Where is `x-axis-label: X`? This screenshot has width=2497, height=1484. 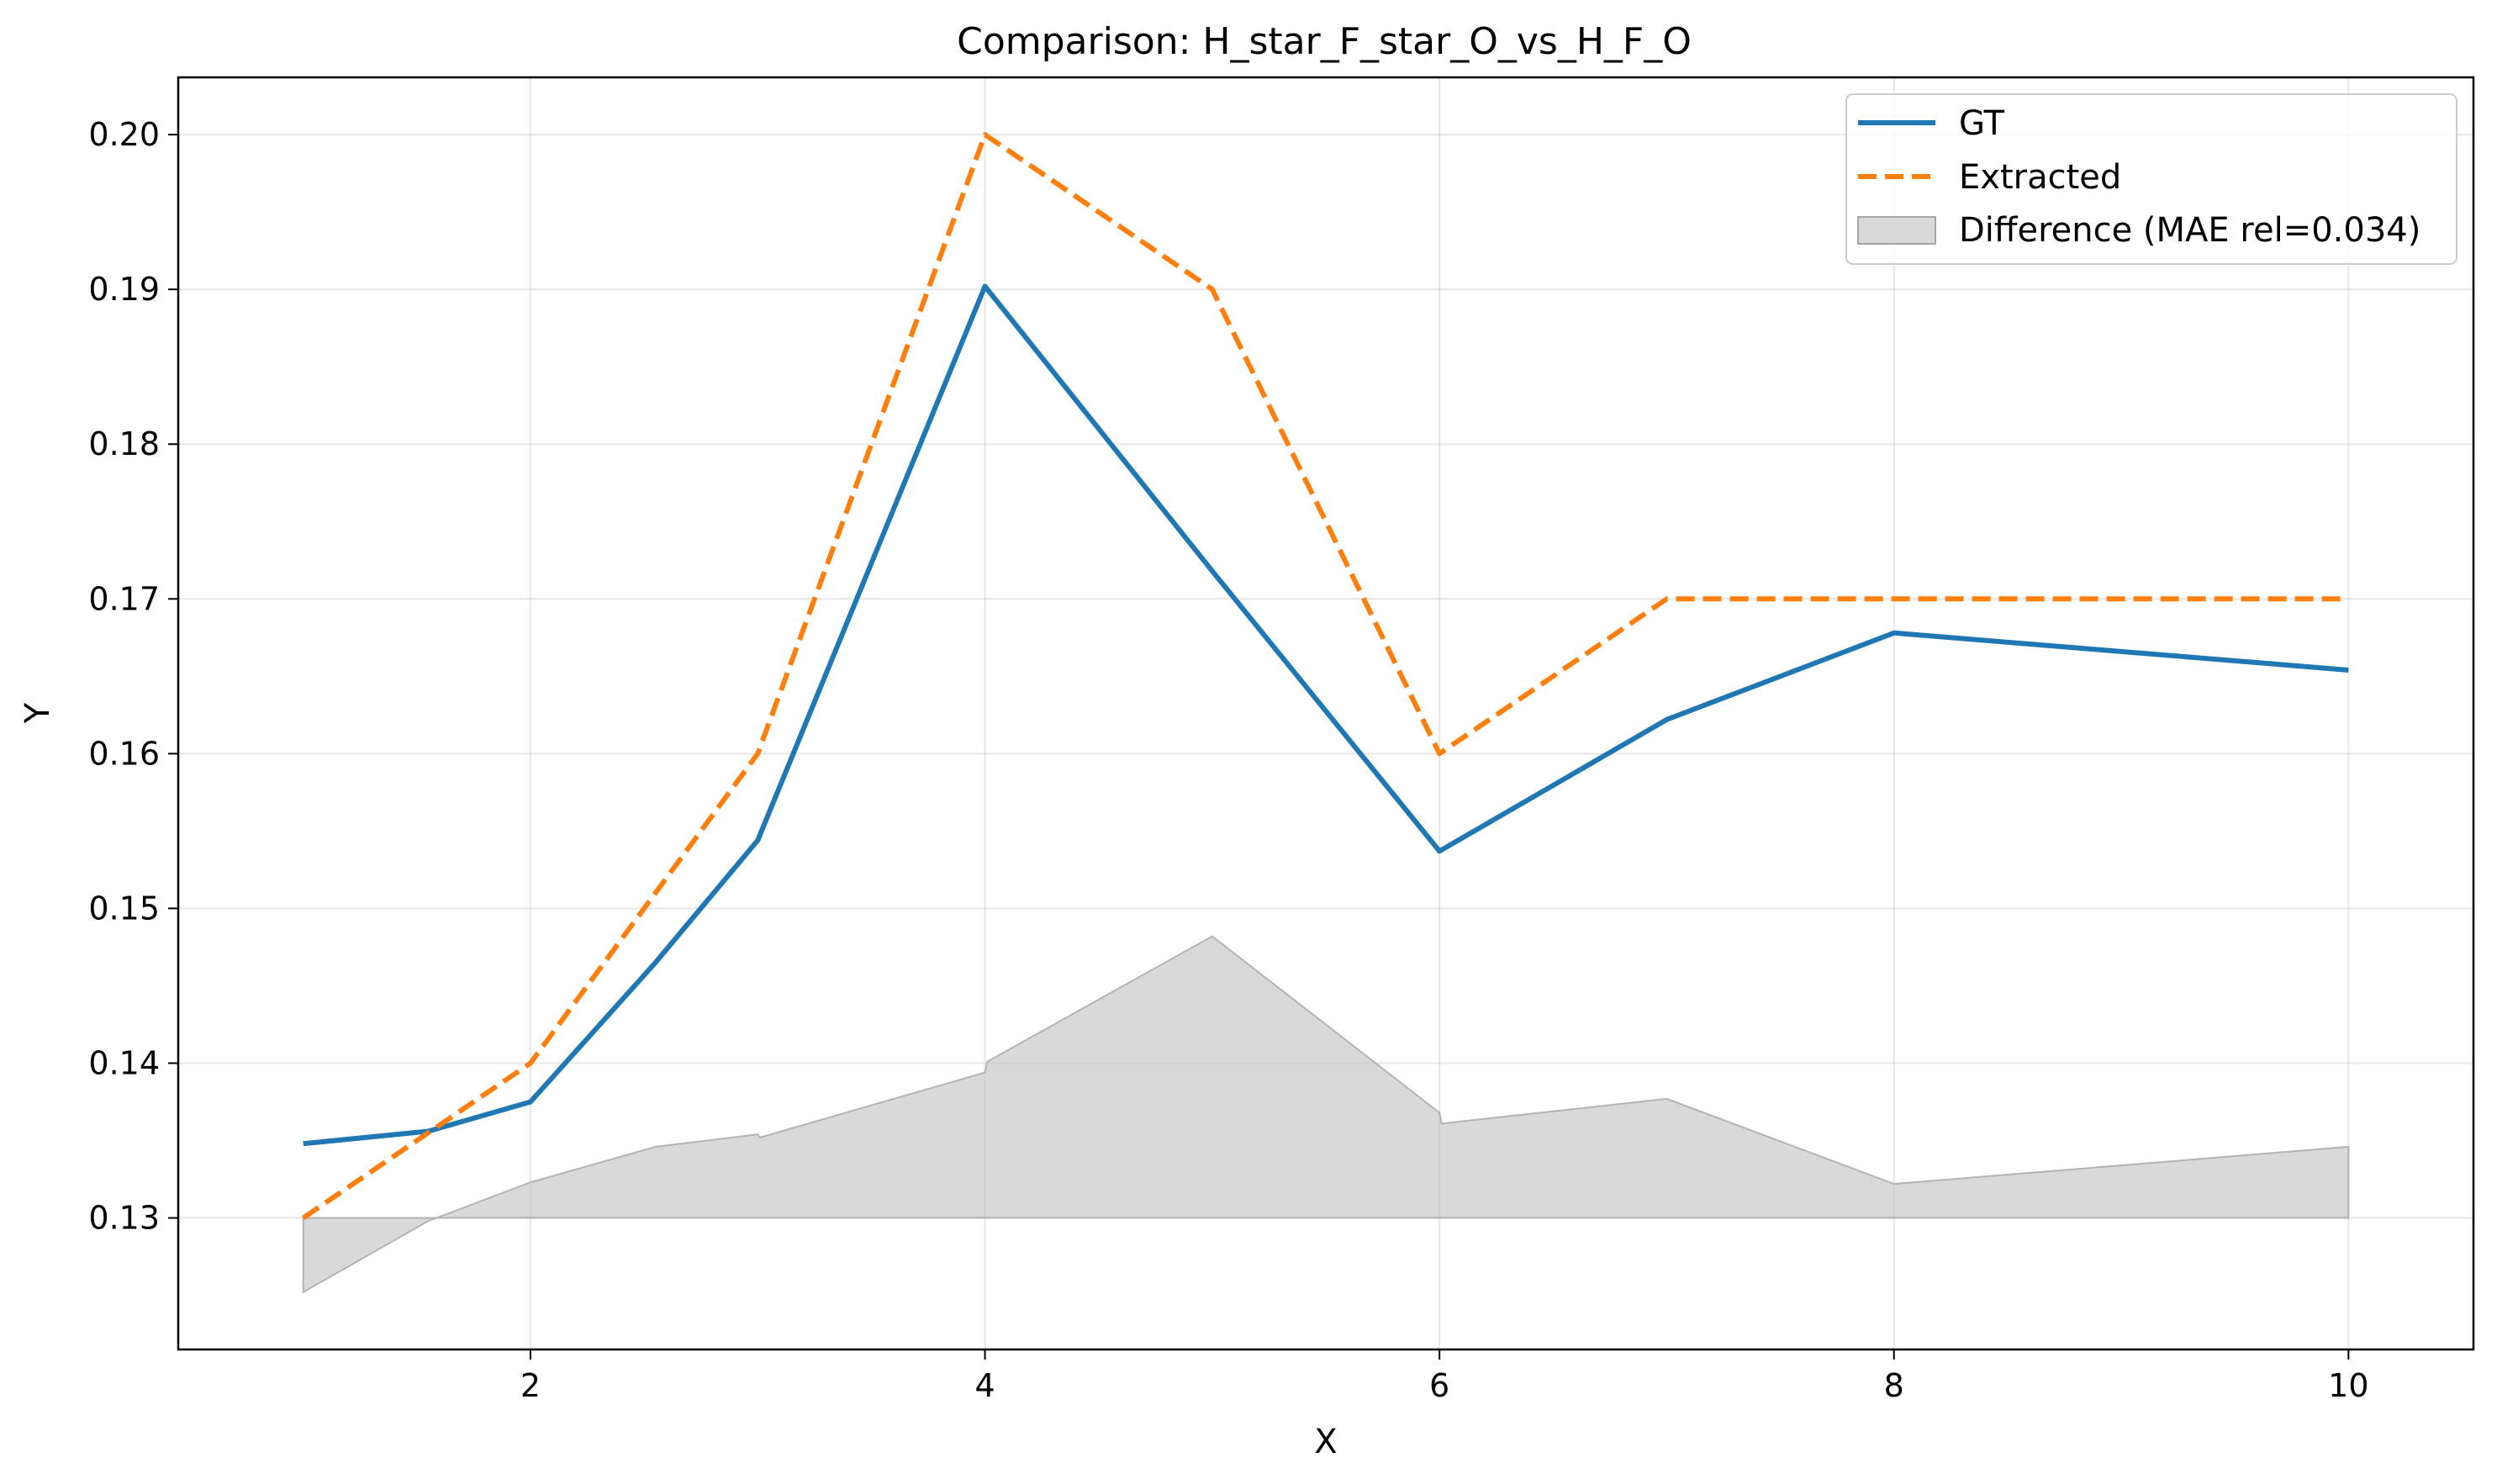 x-axis-label: X is located at coordinates (1325, 1442).